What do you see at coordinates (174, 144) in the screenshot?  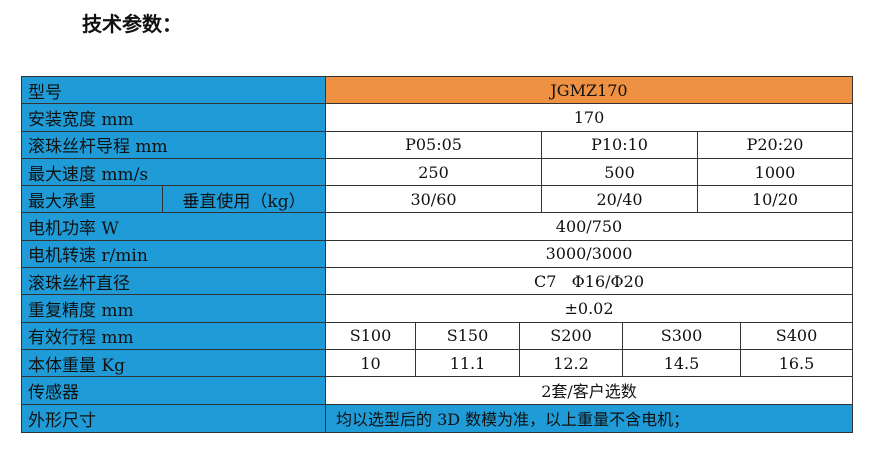 I see `row-label: 滚珠丝杆导程 mm` at bounding box center [174, 144].